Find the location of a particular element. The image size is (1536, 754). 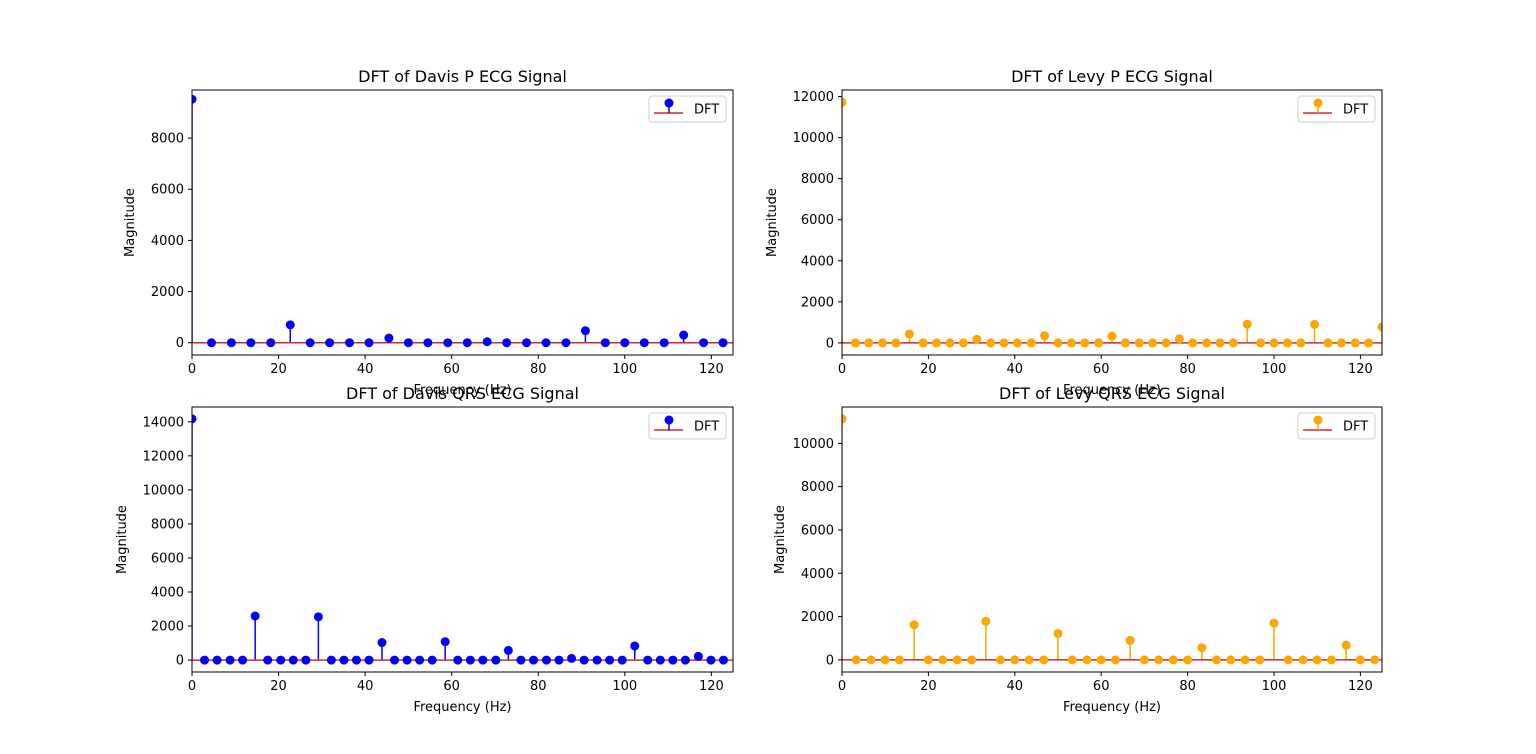

x-tick-label: 120 is located at coordinates (1360, 369).